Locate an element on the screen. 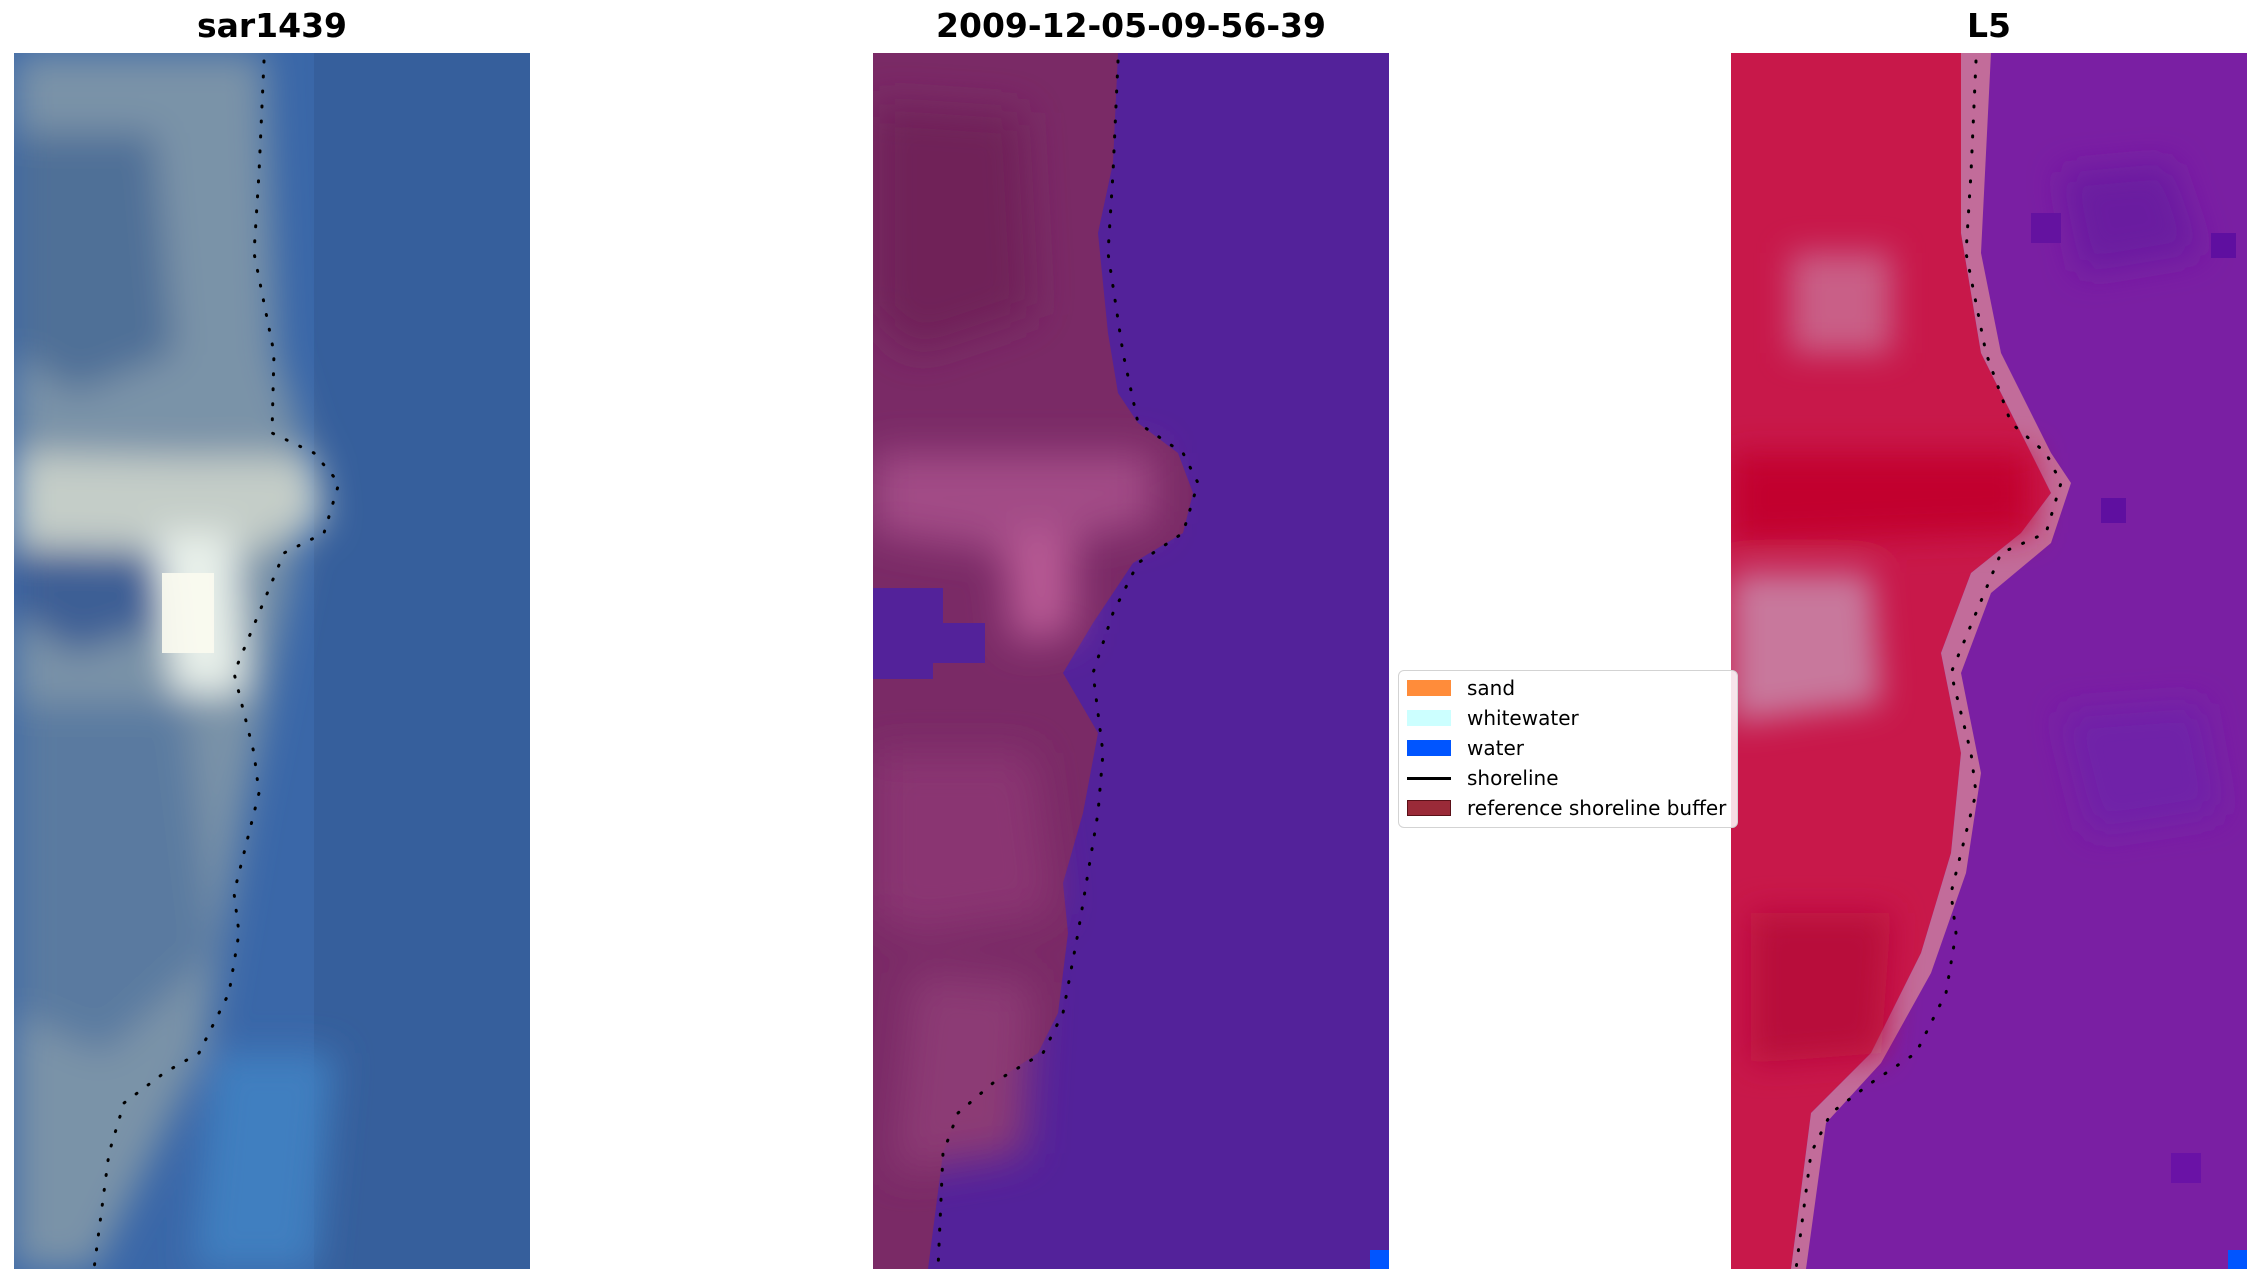 This screenshot has height=1283, width=2260. water-pixel is located at coordinates (1379, 1259).